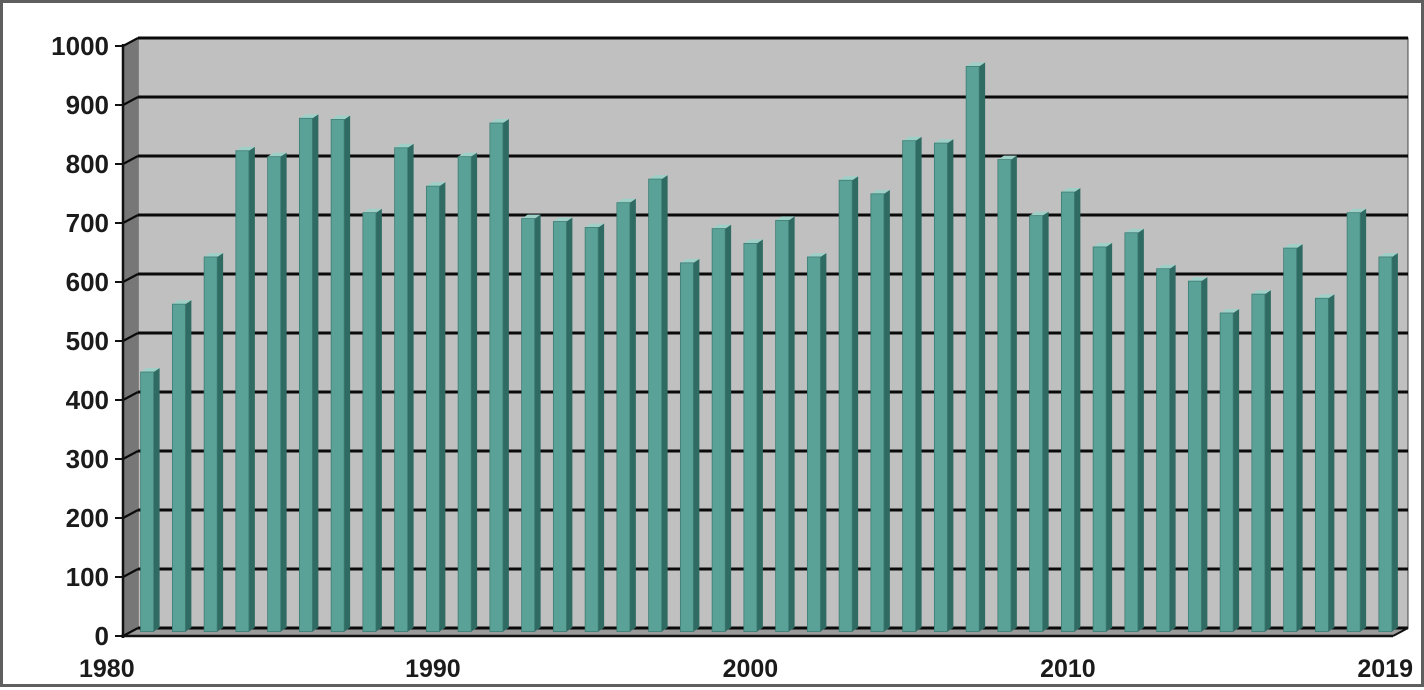  I want to click on y-tick-label: 100, so click(87, 577).